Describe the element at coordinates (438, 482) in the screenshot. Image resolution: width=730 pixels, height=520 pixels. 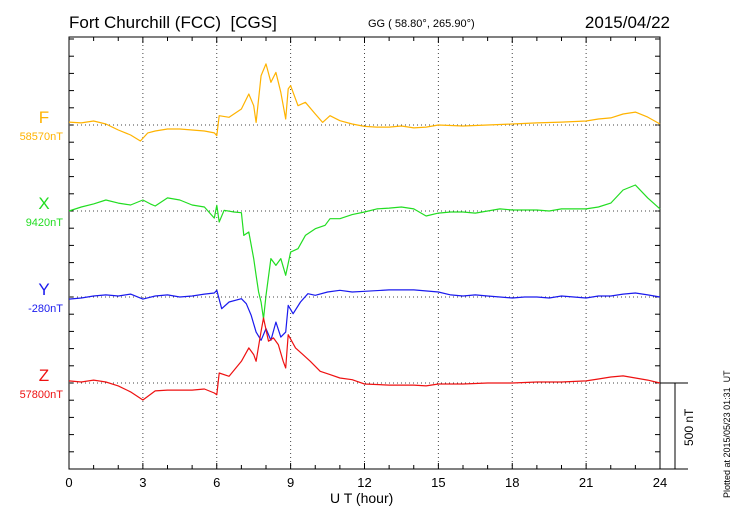
I see `x-tick-label: 15` at that location.